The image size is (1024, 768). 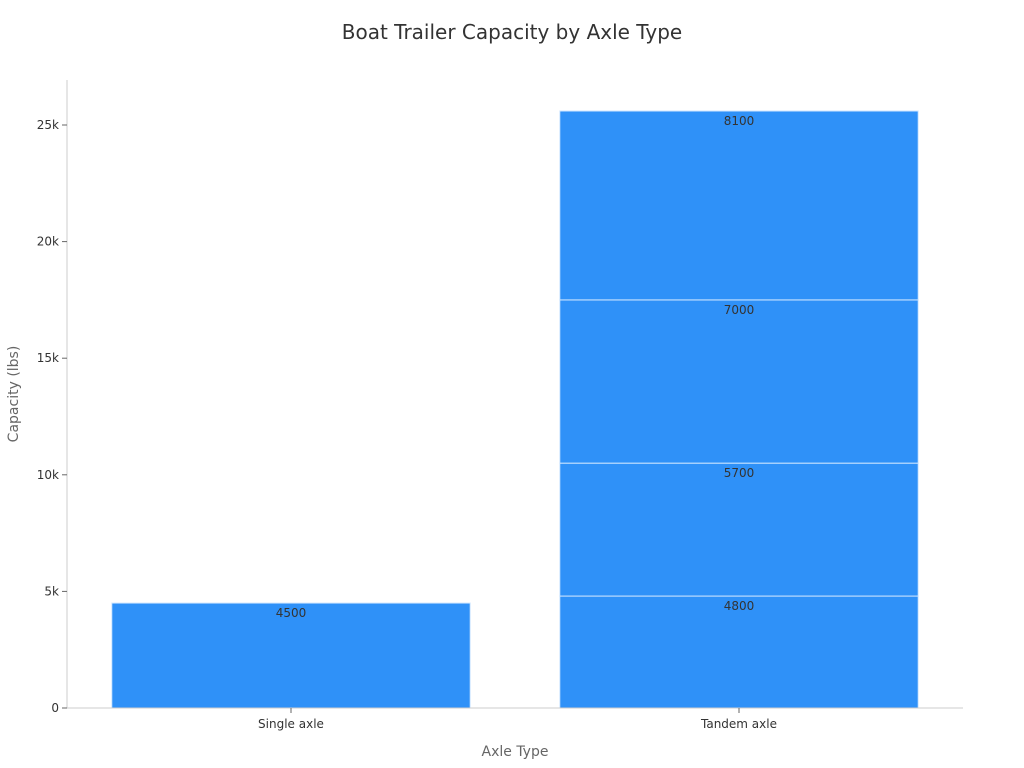 I want to click on bar-data-label: 4500, so click(x=291, y=613).